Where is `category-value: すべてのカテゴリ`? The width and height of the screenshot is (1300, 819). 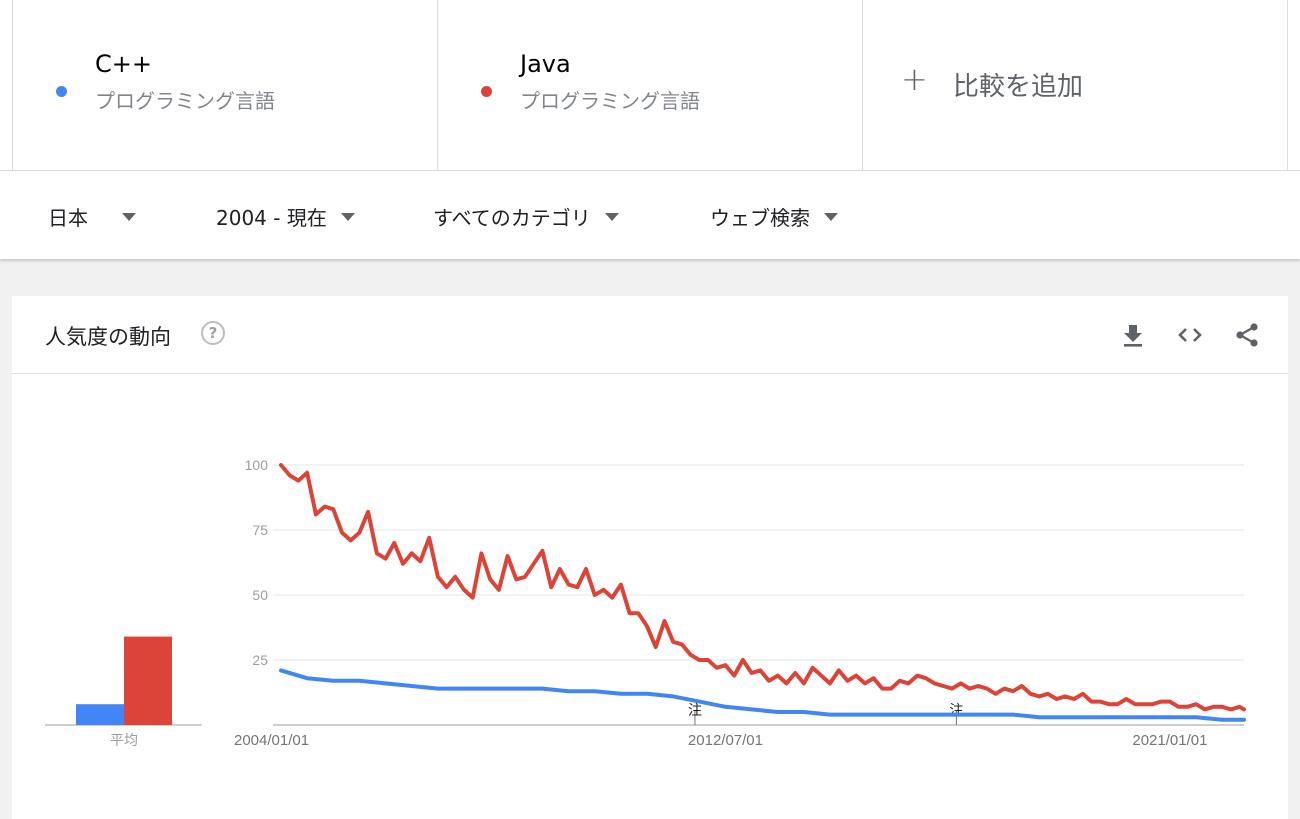 category-value: すべてのカテゴリ is located at coordinates (512, 218).